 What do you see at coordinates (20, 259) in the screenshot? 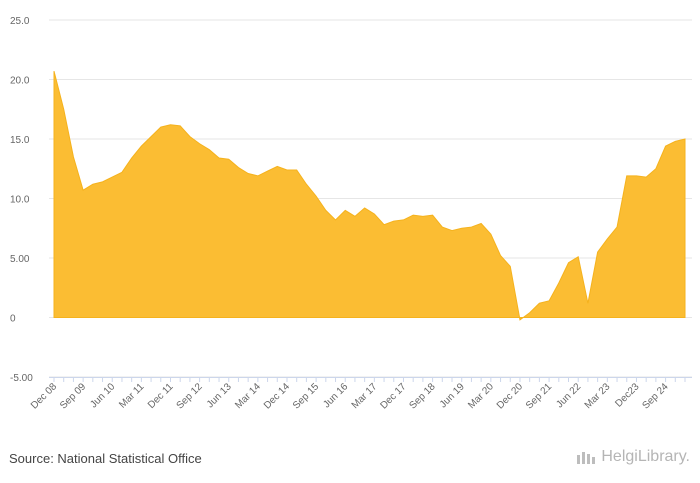
I see `y-tick-label: 5.00` at bounding box center [20, 259].